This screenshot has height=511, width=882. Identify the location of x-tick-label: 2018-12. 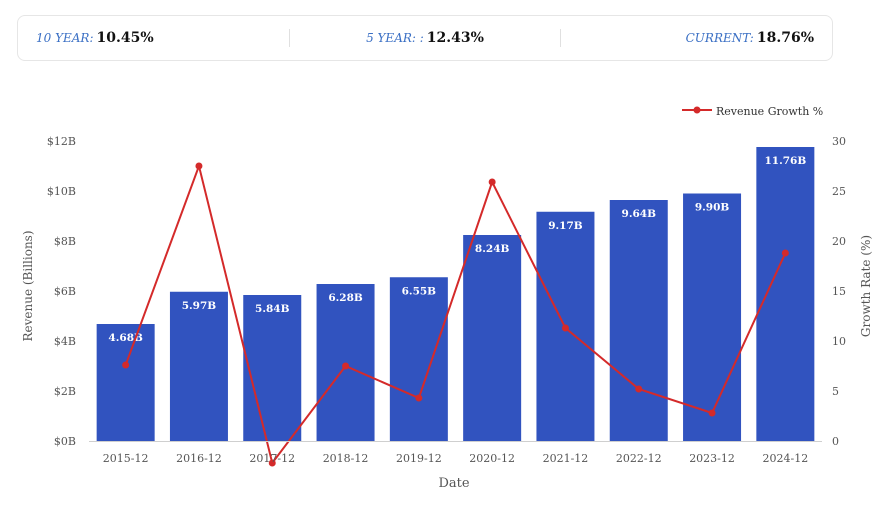
(346, 458).